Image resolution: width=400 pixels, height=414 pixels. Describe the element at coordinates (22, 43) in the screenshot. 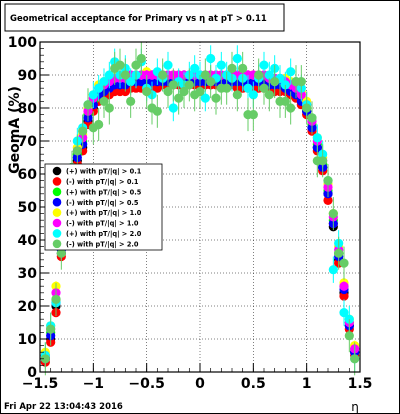

I see `y-tick-label: 100` at that location.